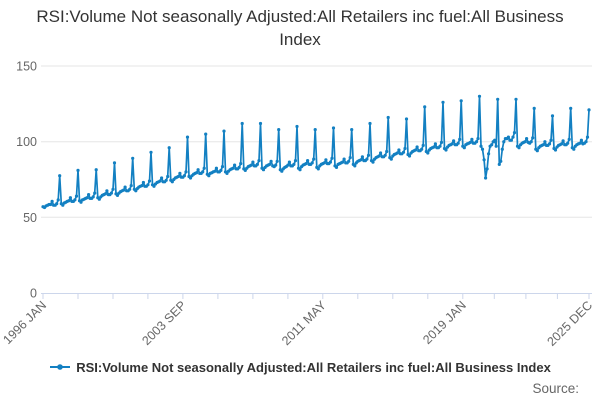  What do you see at coordinates (555, 388) in the screenshot?
I see `source-label: Source:` at bounding box center [555, 388].